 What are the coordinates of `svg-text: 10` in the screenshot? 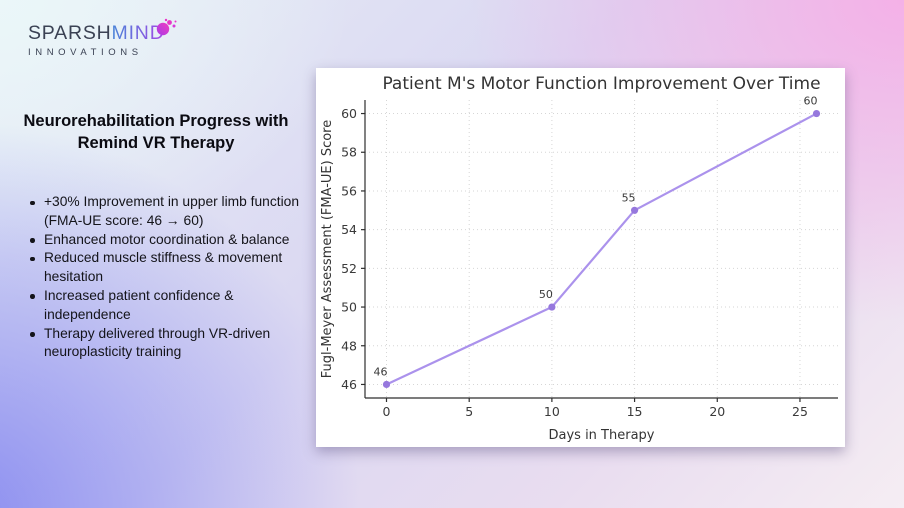 It's located at (552, 411).